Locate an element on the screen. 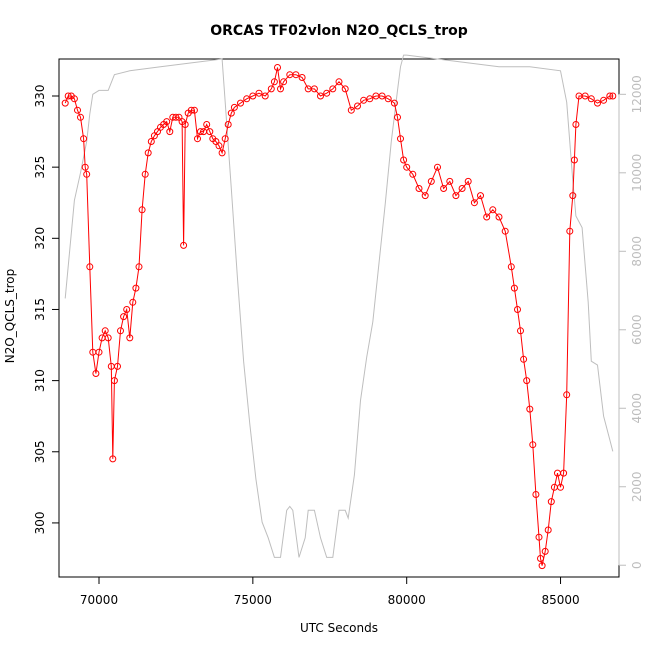 The width and height of the screenshot is (650, 650). y2-tick-label: 8000 is located at coordinates (637, 251).